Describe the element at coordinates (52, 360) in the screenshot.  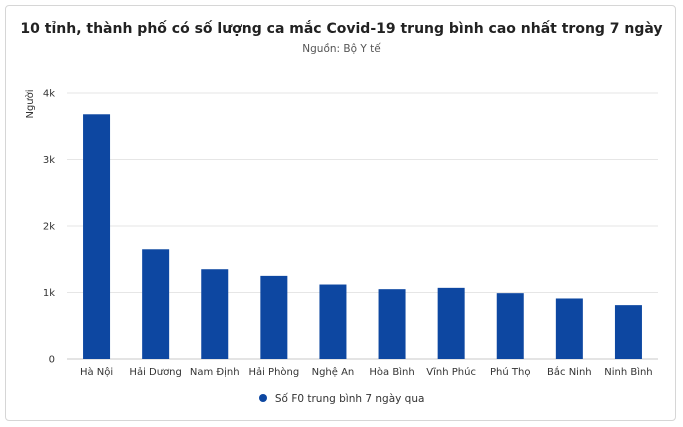
I see `y-tick-label: 0` at that location.